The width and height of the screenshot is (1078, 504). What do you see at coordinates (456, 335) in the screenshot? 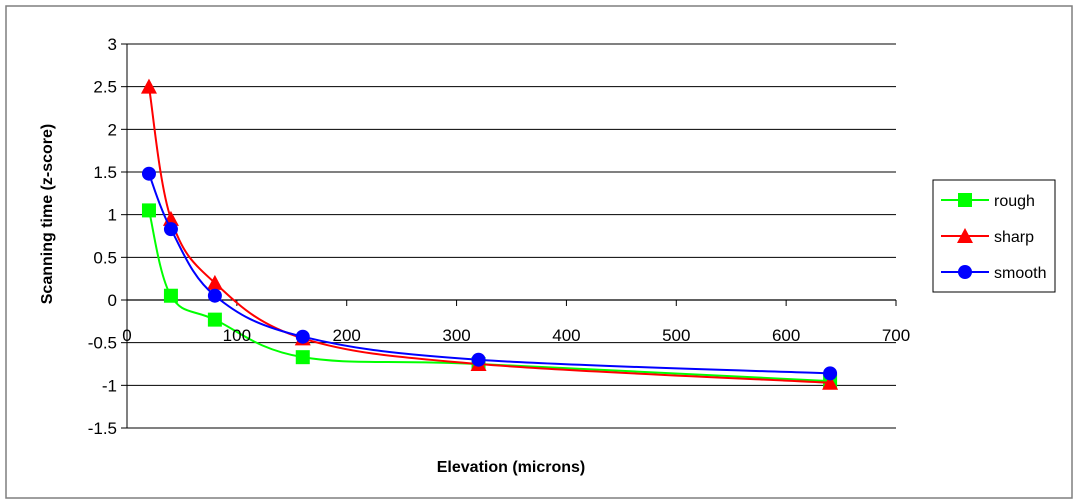
I see `x-tick-label: 300` at bounding box center [456, 335].